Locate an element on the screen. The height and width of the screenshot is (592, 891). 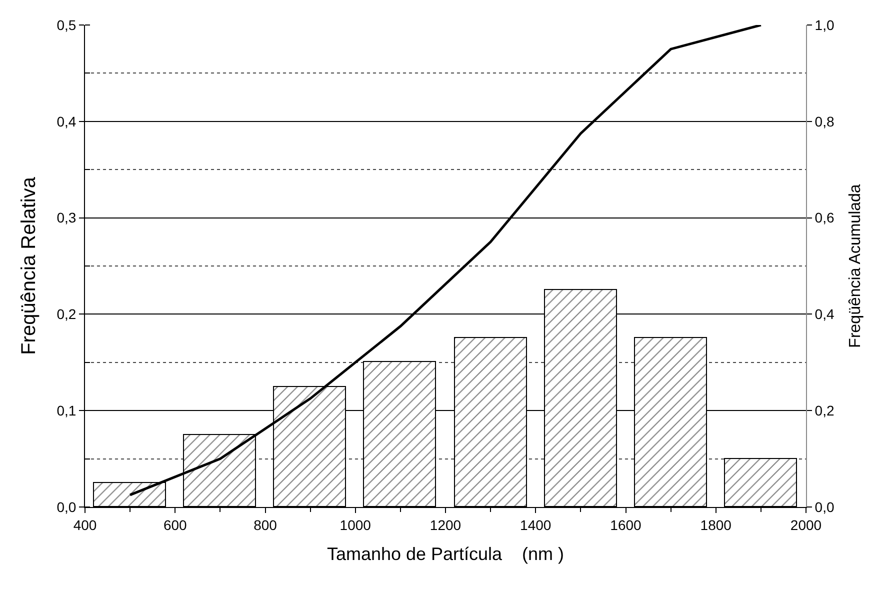
y2-tick-label: 0,6 is located at coordinates (824, 218).